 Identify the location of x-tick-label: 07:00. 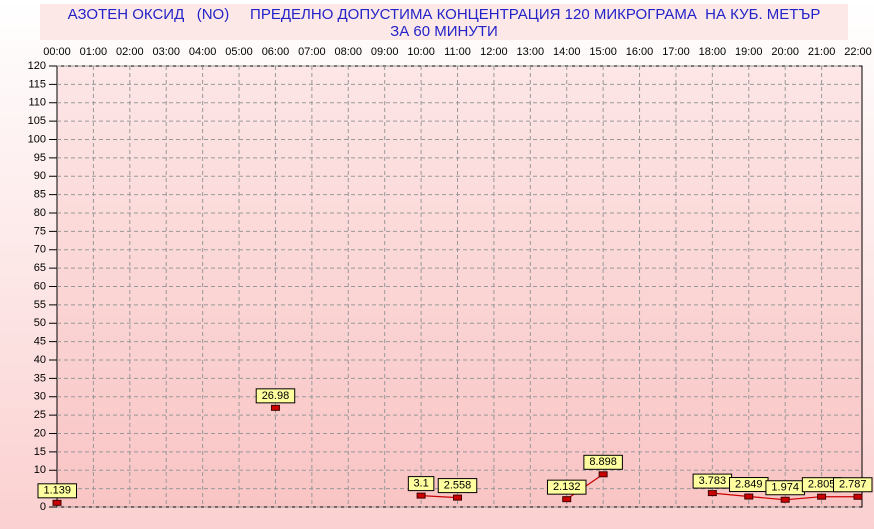
(312, 52).